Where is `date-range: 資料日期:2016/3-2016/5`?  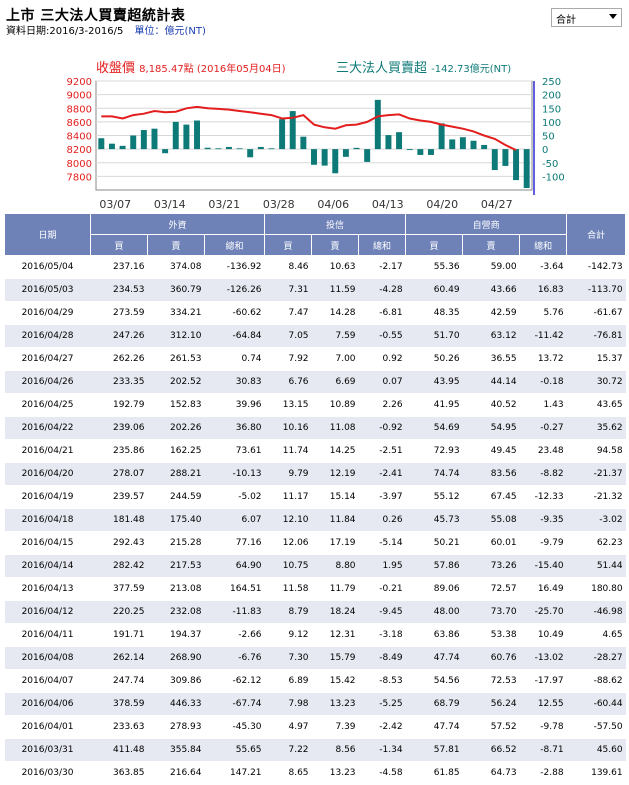
date-range: 資料日期:2016/3-2016/5 is located at coordinates (65, 31).